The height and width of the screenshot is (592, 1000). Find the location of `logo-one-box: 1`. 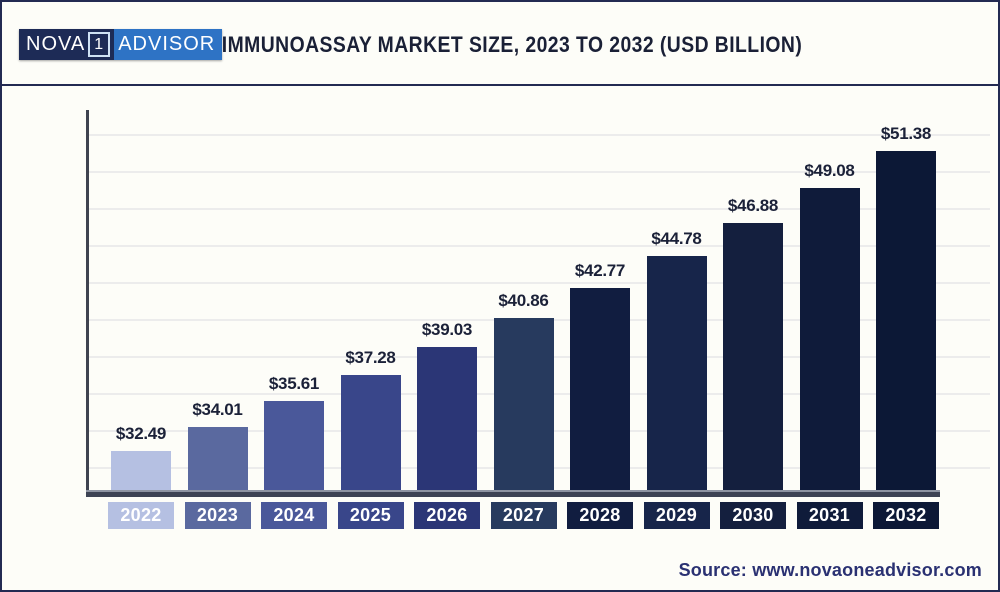

logo-one-box: 1 is located at coordinates (99, 44).